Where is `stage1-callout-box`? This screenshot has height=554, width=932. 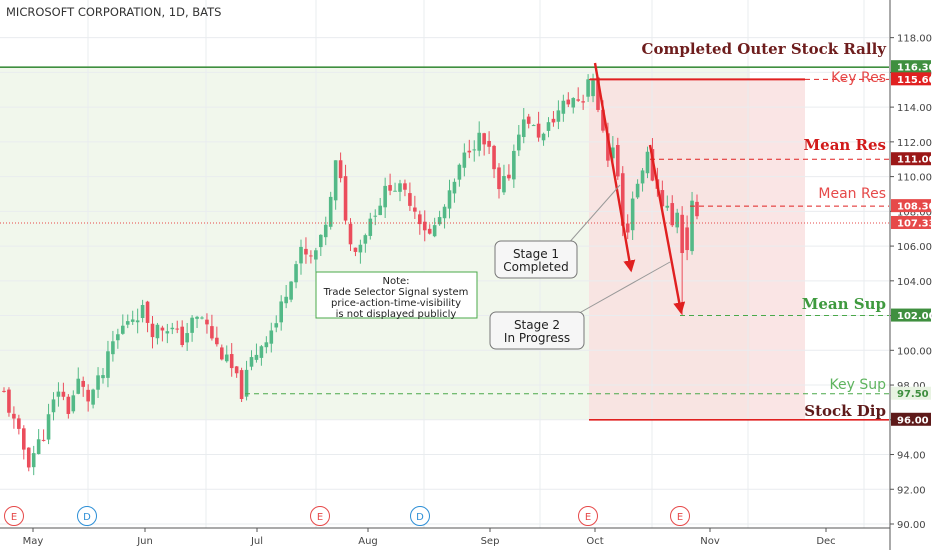
stage1-callout-box is located at coordinates (536, 259).